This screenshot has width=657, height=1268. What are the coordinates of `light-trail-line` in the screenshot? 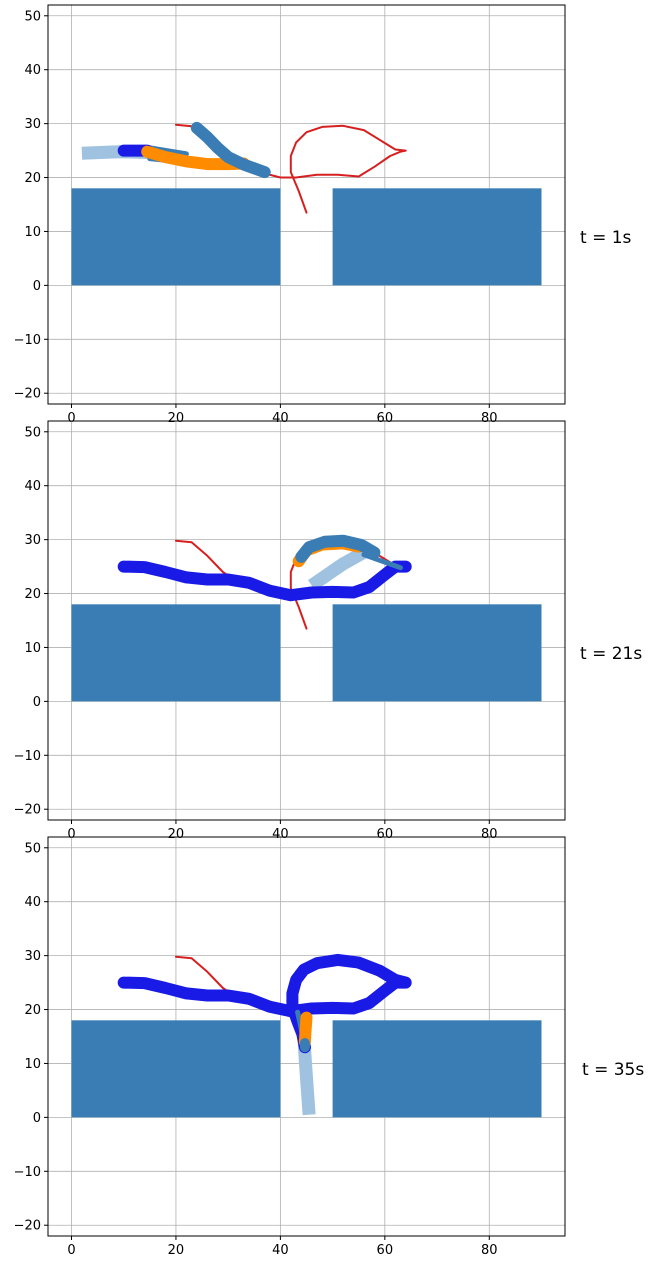 It's located at (340, 567).